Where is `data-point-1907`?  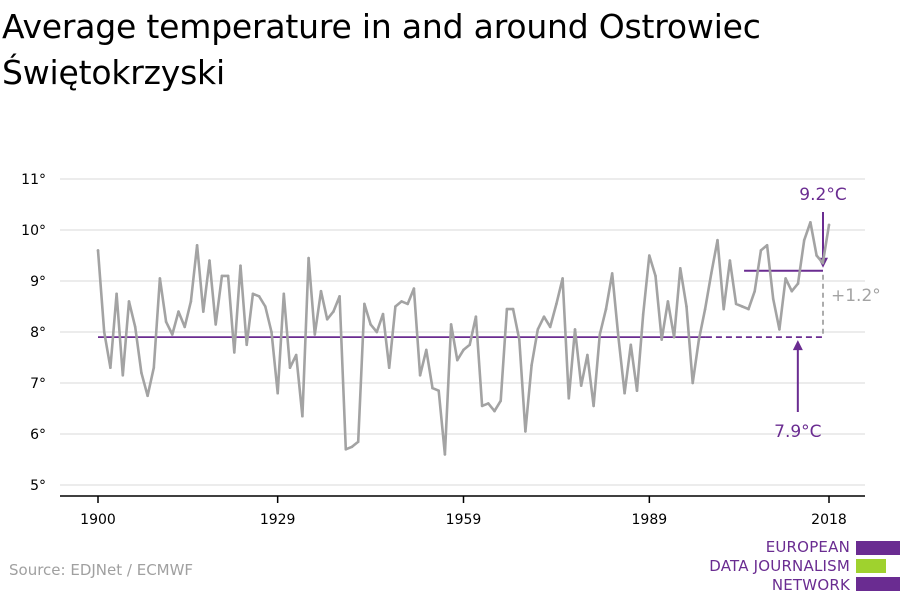 data-point-1907 is located at coordinates (141, 373).